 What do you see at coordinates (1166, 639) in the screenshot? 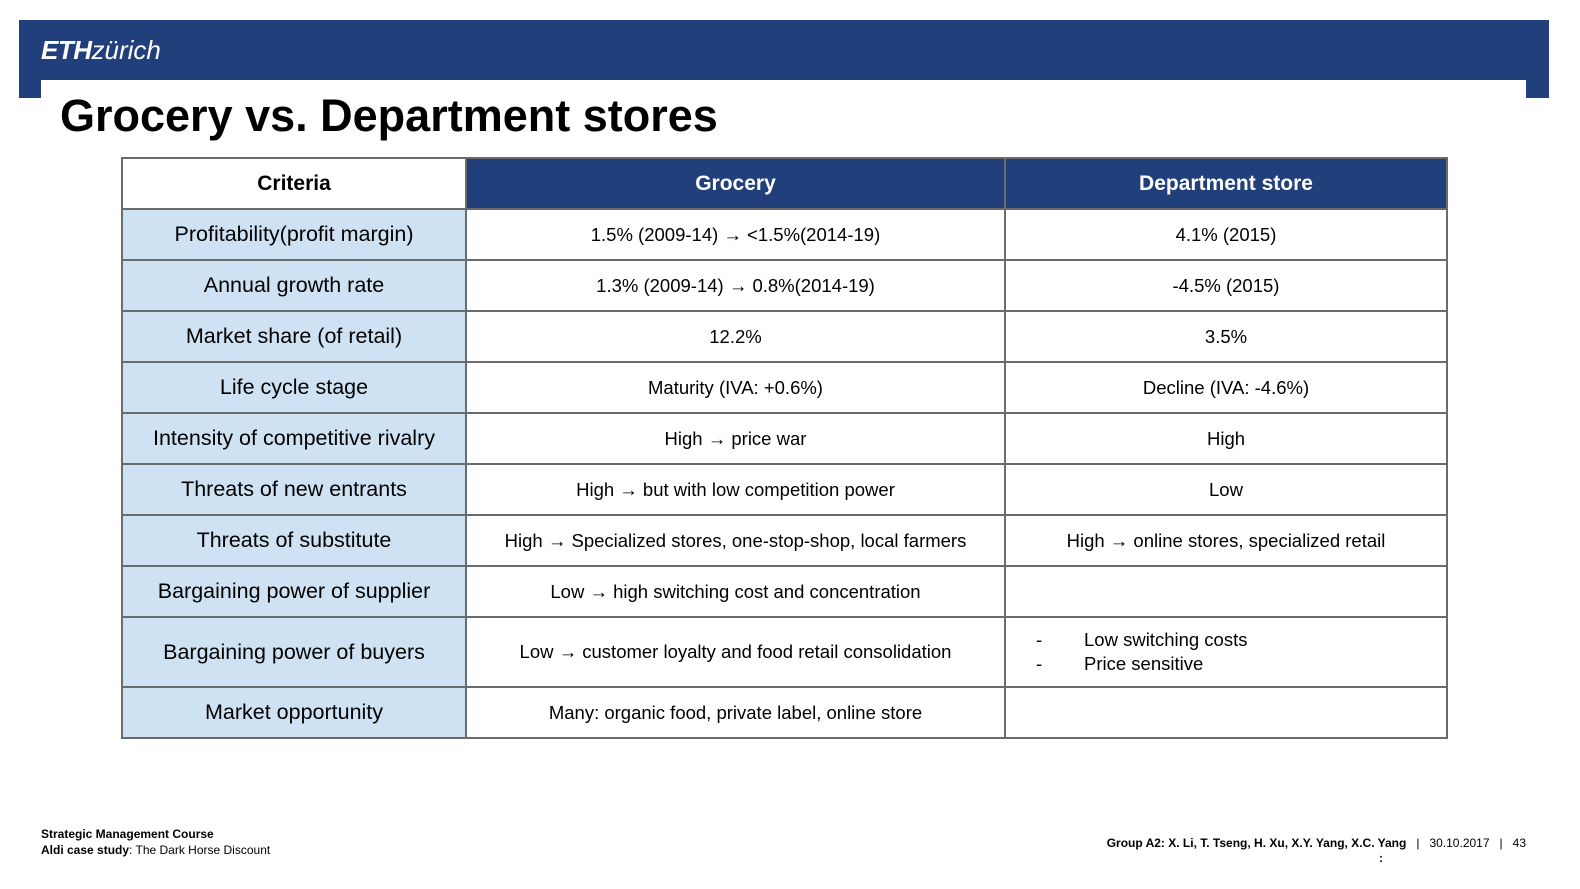
I see `bullet-text: Low switching costs` at bounding box center [1166, 639].